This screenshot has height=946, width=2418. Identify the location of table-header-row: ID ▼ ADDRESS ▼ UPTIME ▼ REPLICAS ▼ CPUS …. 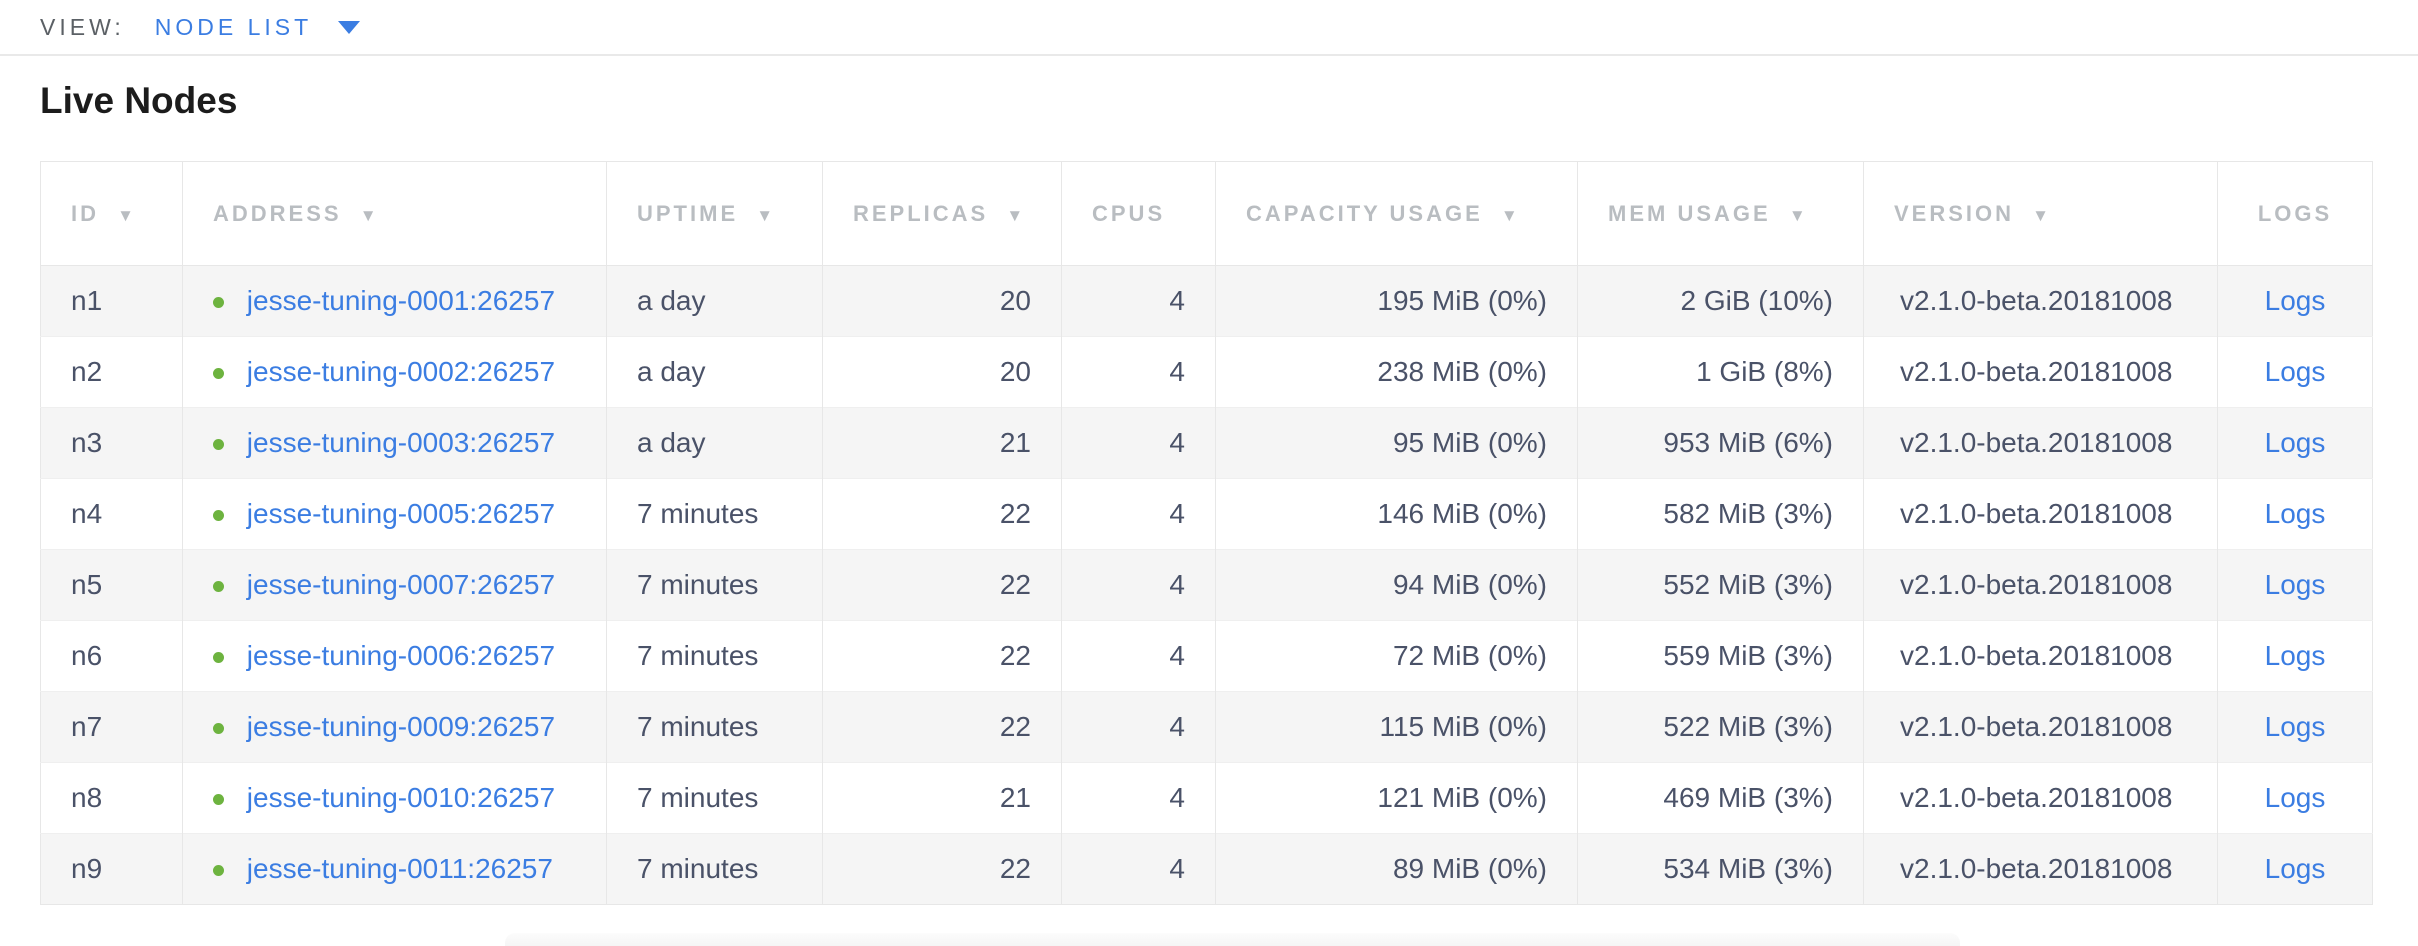
(1206, 213).